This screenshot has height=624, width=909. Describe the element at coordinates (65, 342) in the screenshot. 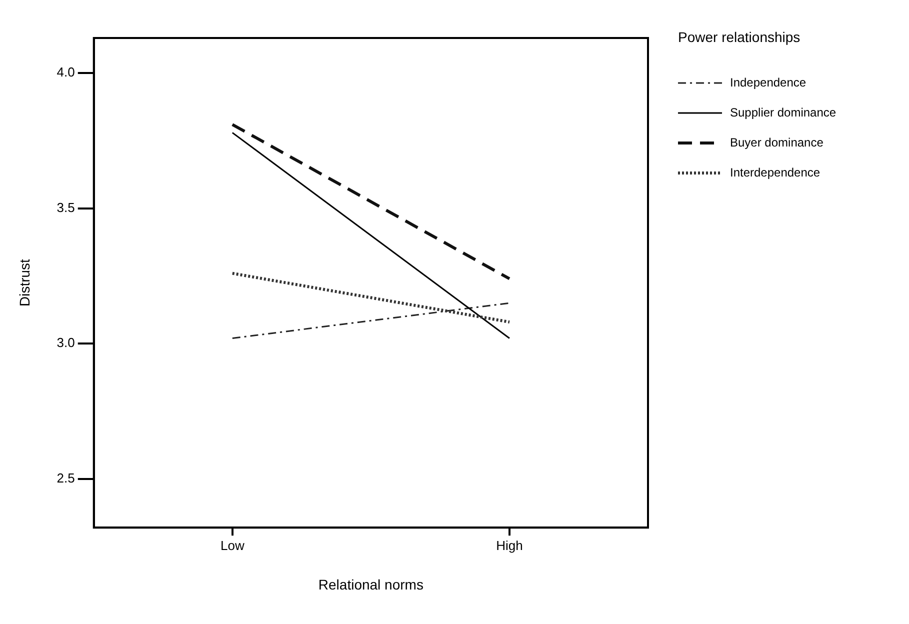

I see `y-tick-label: 3.0` at that location.